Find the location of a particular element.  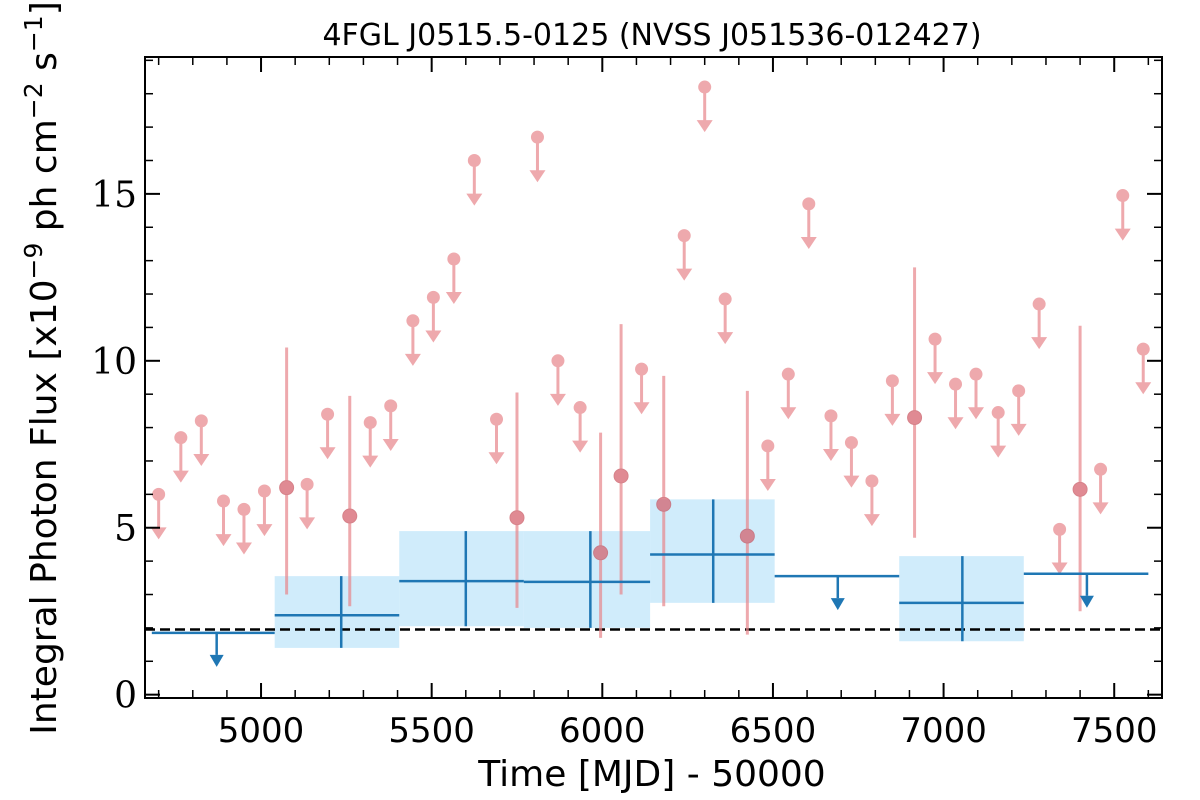

y-axis-label-exp1: −9 is located at coordinates (33, 261).